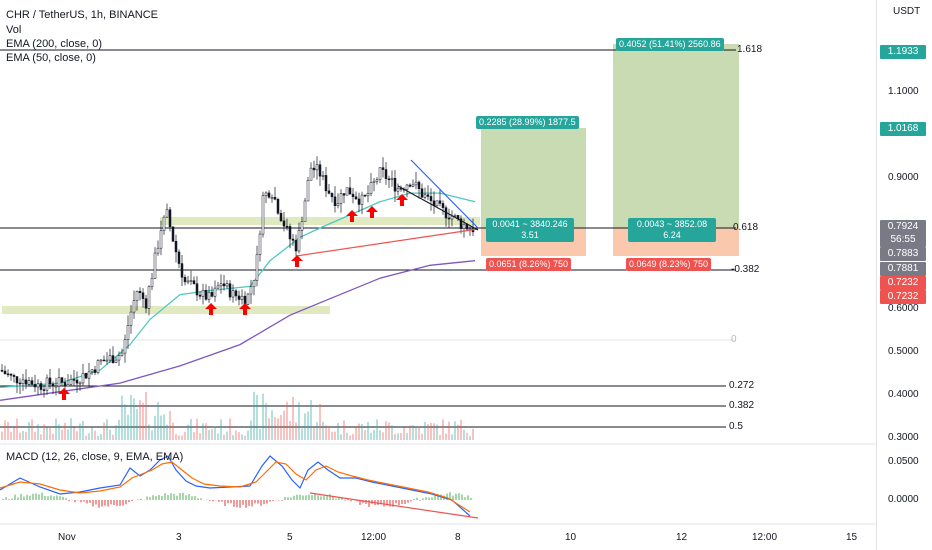  Describe the element at coordinates (67, 537) in the screenshot. I see `time-tick: Nov` at that location.